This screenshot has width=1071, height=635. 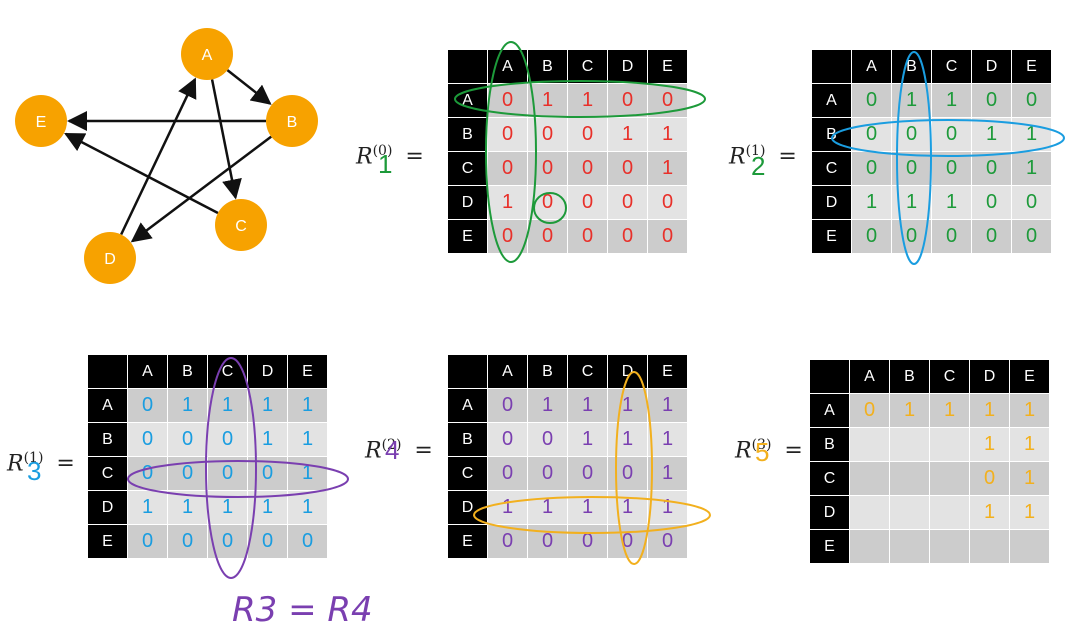 What do you see at coordinates (929, 546) in the screenshot?
I see `matrix-row: E` at bounding box center [929, 546].